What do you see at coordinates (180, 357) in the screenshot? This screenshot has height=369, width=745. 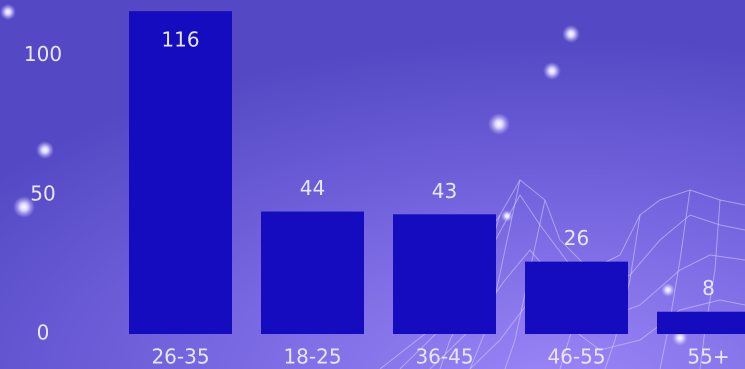 I see `x-tick-label: 26-35` at bounding box center [180, 357].